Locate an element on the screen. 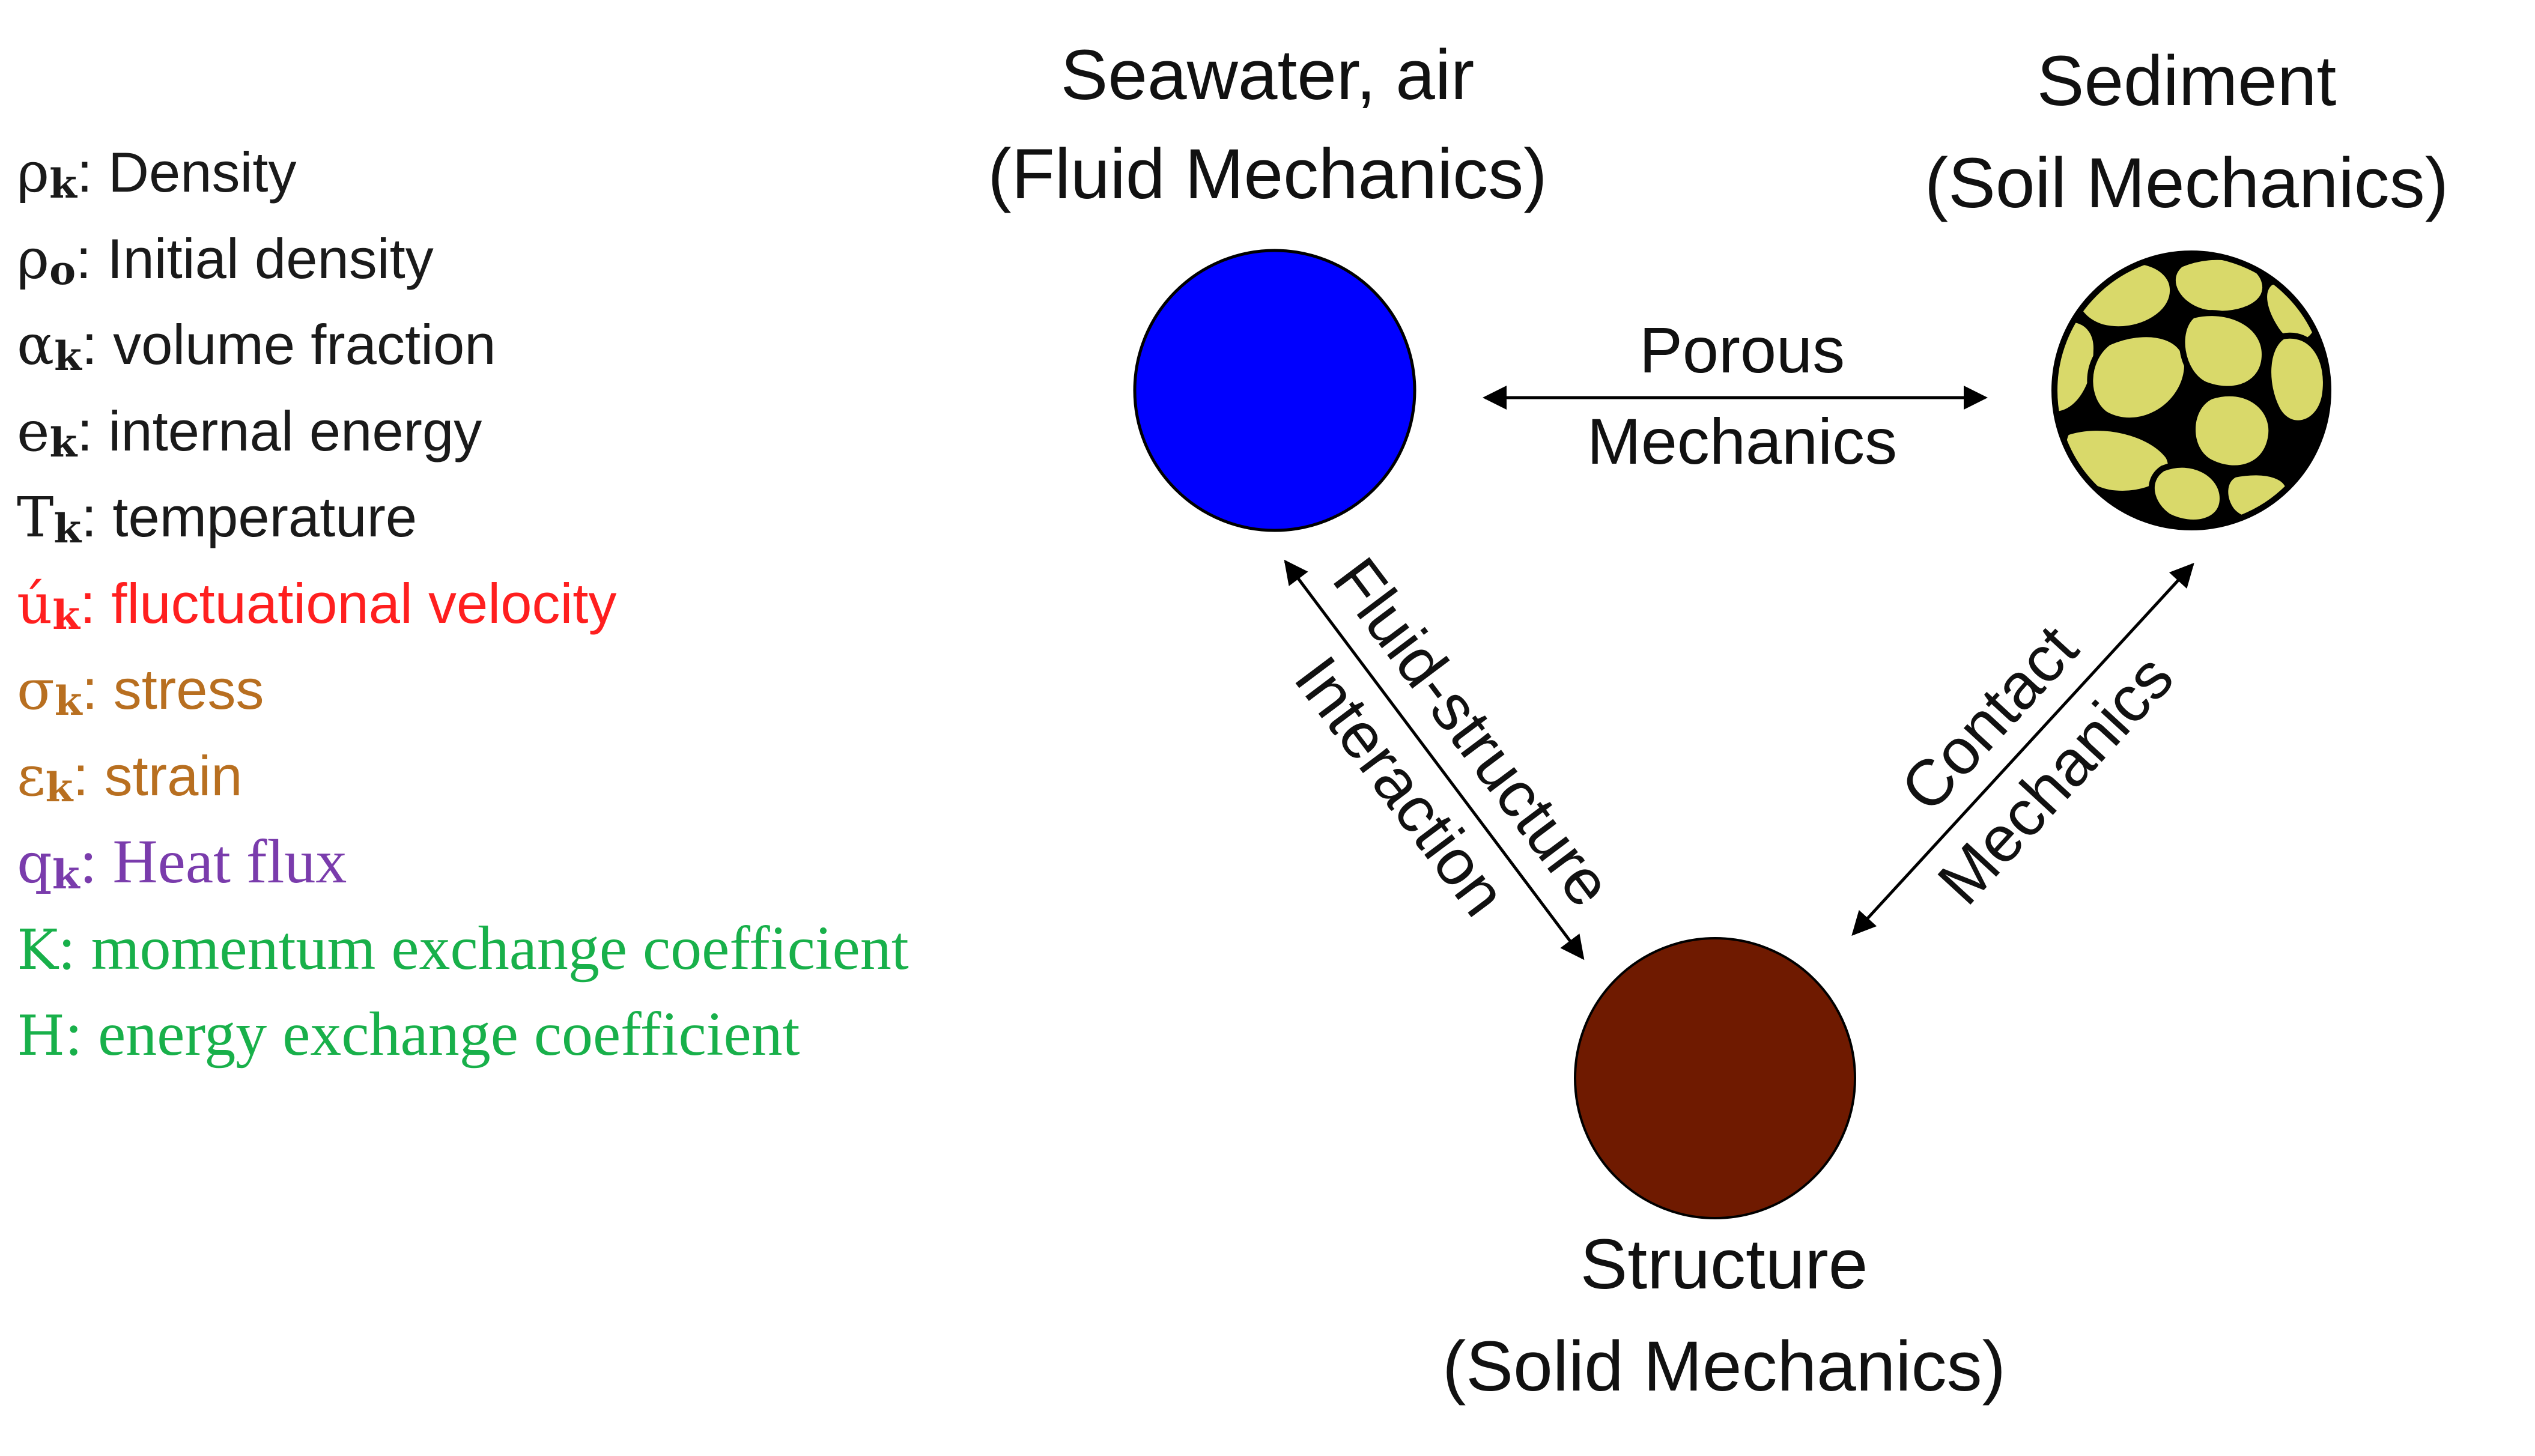  legend-symbol-base: q is located at coordinates (34, 864).